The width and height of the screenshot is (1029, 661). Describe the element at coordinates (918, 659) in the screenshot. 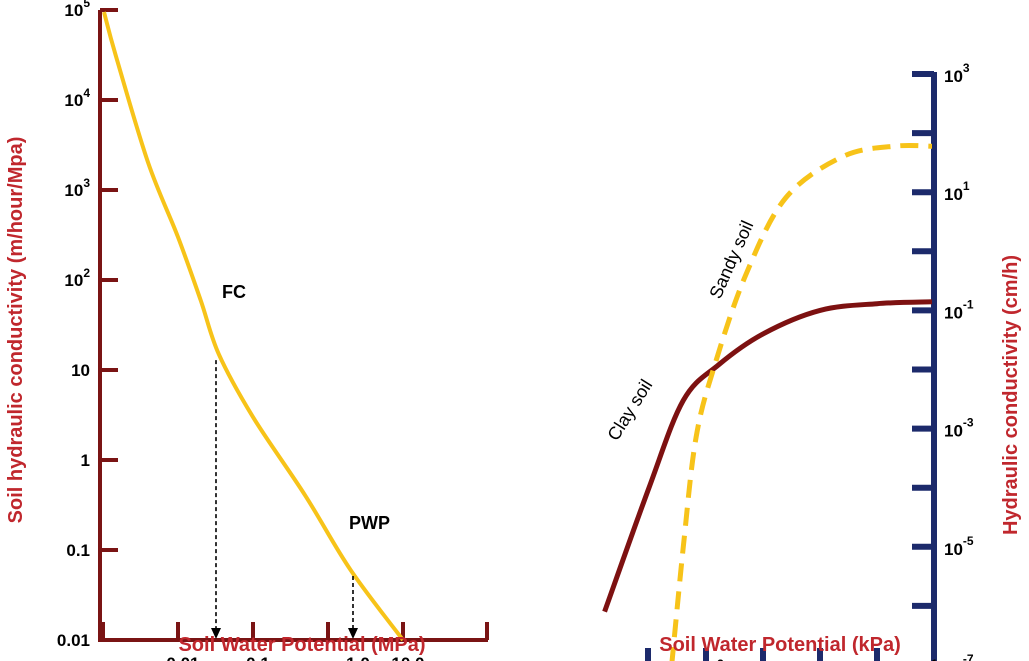

I see `right-x-tick-label: −10-1` at that location.